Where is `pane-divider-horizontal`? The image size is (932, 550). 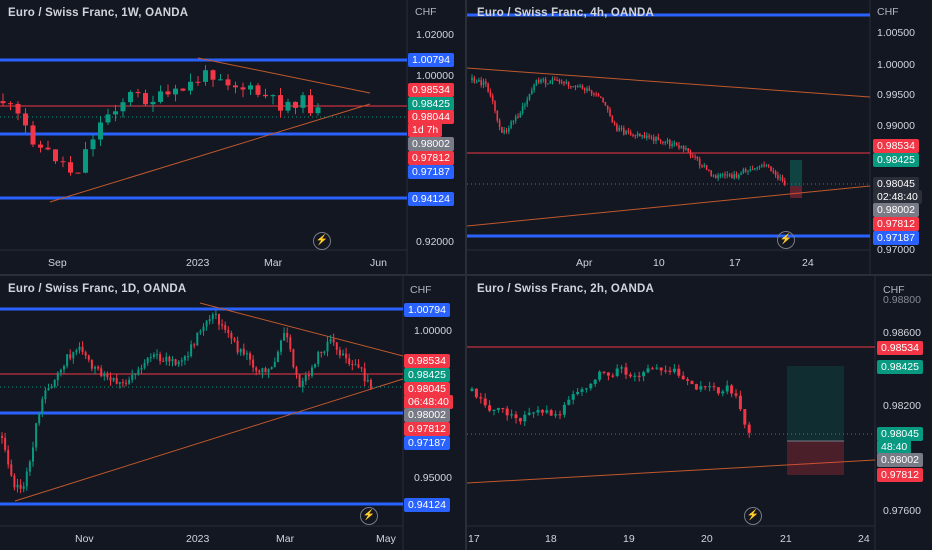
pane-divider-horizontal is located at coordinates (466, 275).